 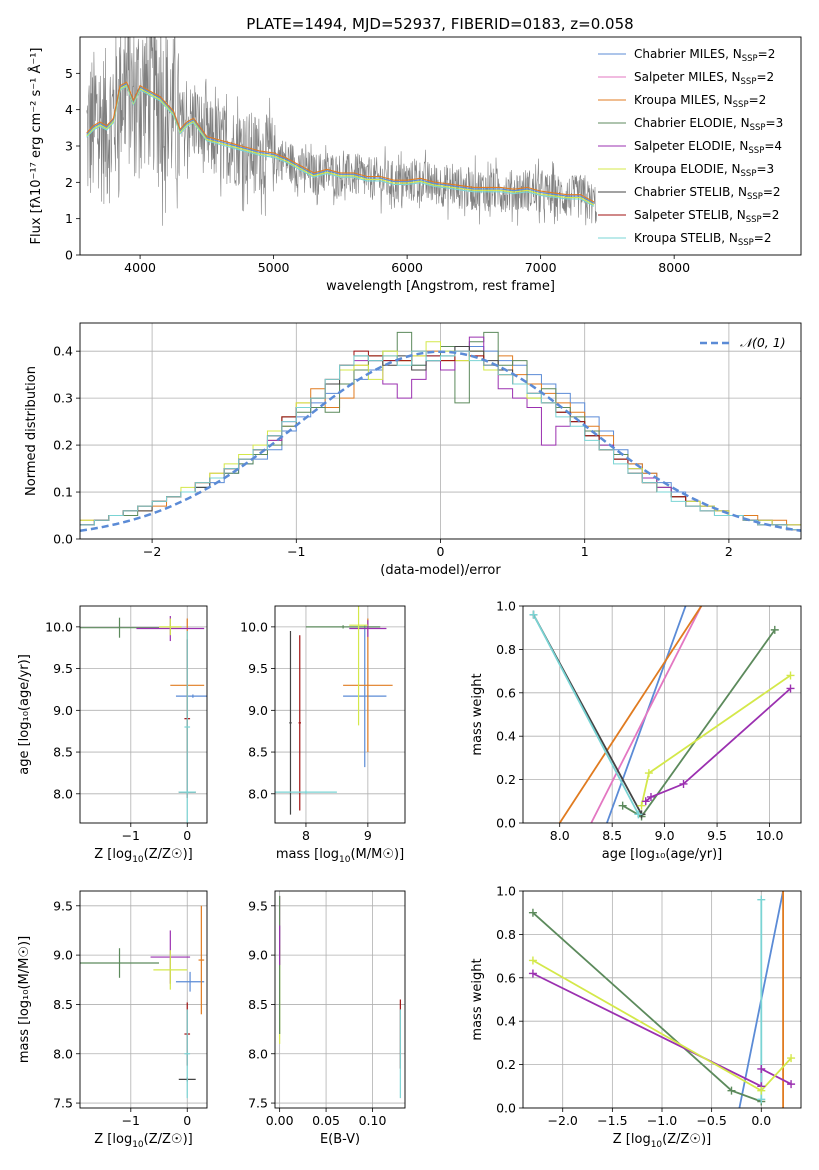 I want to click on legend-label: 𝒩(0, 1), so click(x=763, y=342).